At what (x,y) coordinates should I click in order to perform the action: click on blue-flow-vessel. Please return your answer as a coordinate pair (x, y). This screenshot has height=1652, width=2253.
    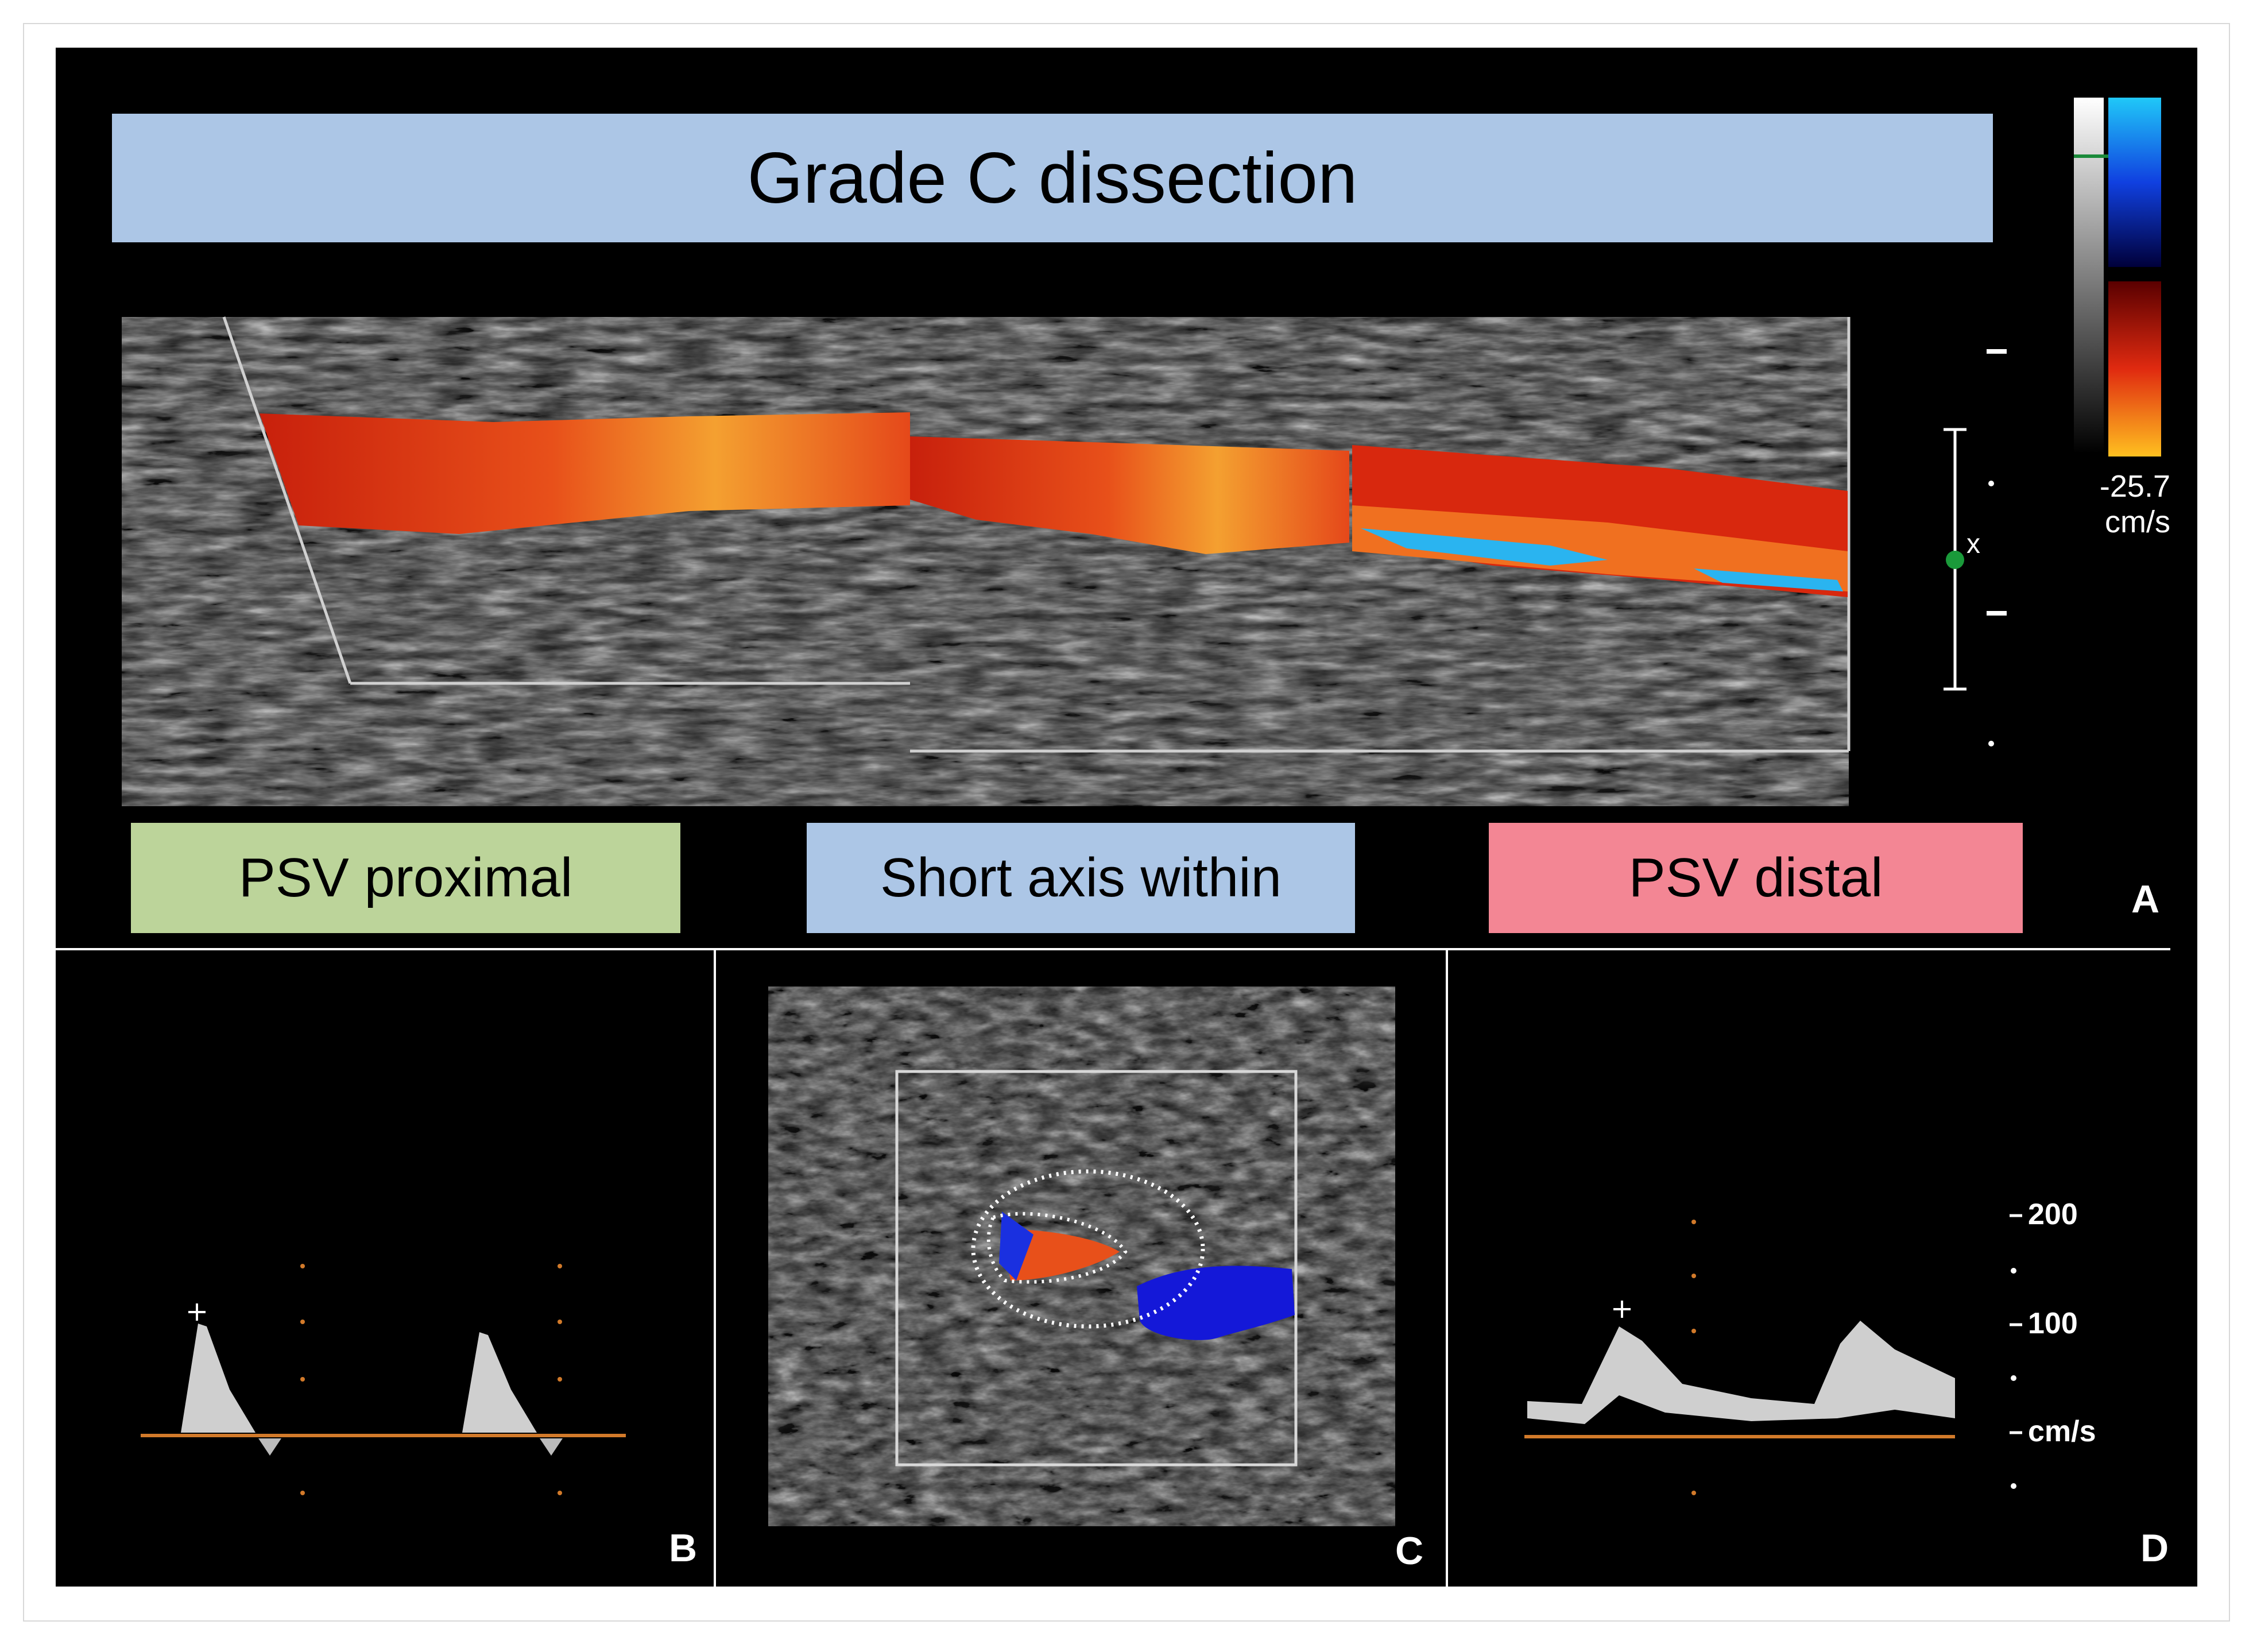
    Looking at the image, I should click on (1216, 1303).